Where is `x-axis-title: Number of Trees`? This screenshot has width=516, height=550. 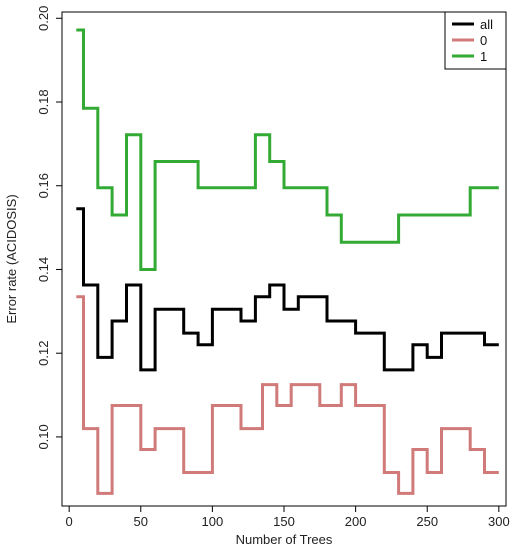 x-axis-title: Number of Trees is located at coordinates (284, 539).